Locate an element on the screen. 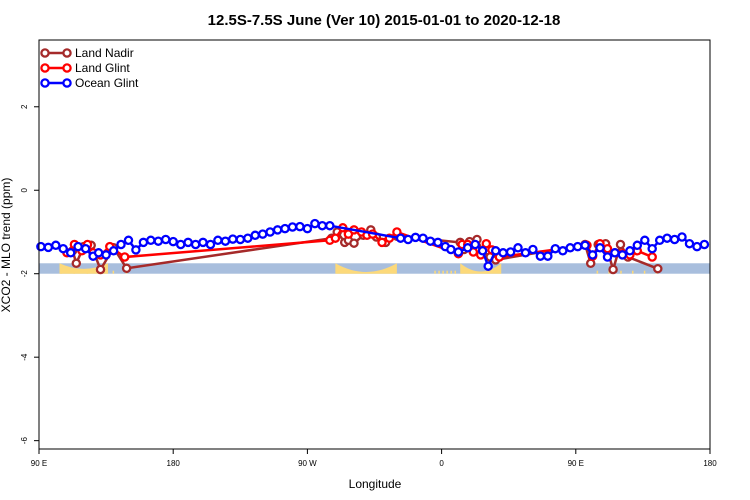 Image resolution: width=750 pixels, height=500 pixels. legend-entry: Land Glint is located at coordinates (85, 68).